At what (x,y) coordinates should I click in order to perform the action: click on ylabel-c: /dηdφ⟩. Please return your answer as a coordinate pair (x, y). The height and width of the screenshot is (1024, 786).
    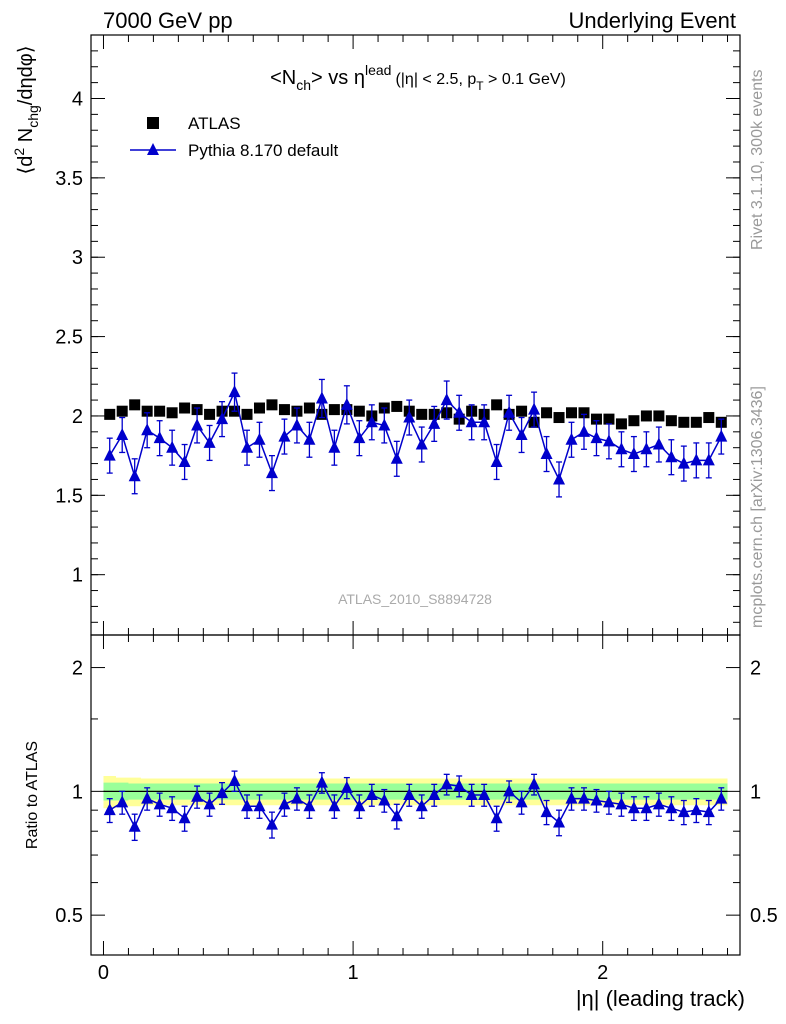
    Looking at the image, I should click on (26, 75).